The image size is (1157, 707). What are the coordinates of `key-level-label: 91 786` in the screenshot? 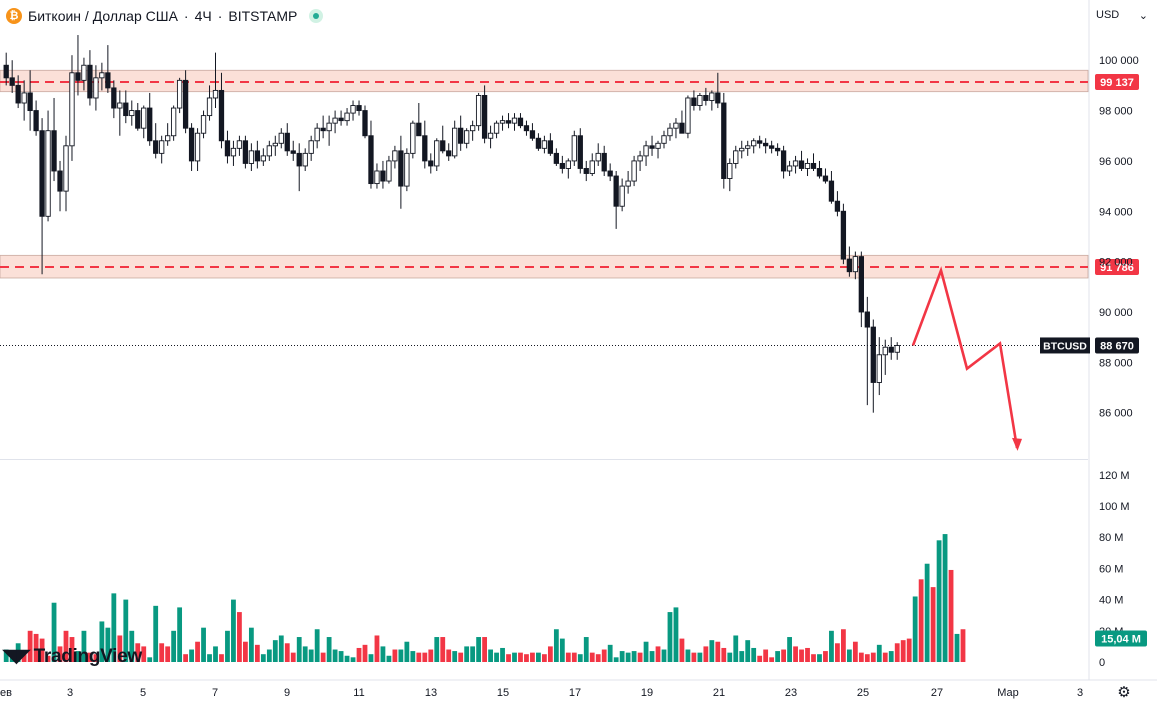 It's located at (1117, 268).